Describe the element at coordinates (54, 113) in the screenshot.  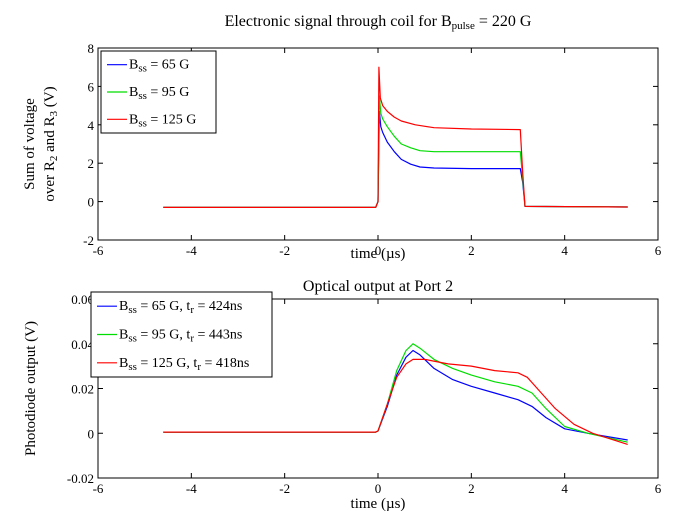
I see `subscript: 3` at that location.